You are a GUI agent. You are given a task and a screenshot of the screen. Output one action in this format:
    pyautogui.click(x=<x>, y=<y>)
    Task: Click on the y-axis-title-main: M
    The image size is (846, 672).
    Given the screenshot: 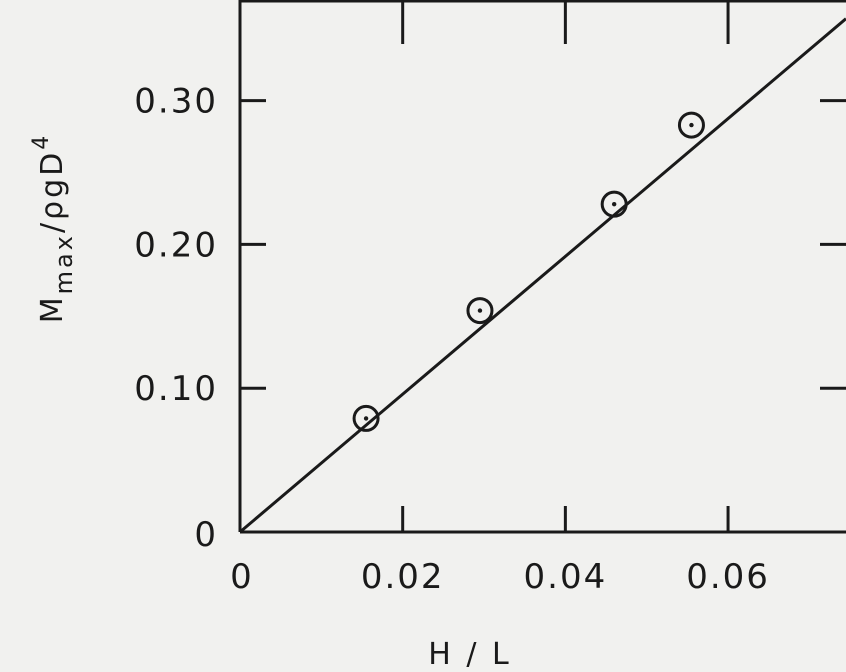 What is the action you would take?
    pyautogui.click(x=52, y=308)
    